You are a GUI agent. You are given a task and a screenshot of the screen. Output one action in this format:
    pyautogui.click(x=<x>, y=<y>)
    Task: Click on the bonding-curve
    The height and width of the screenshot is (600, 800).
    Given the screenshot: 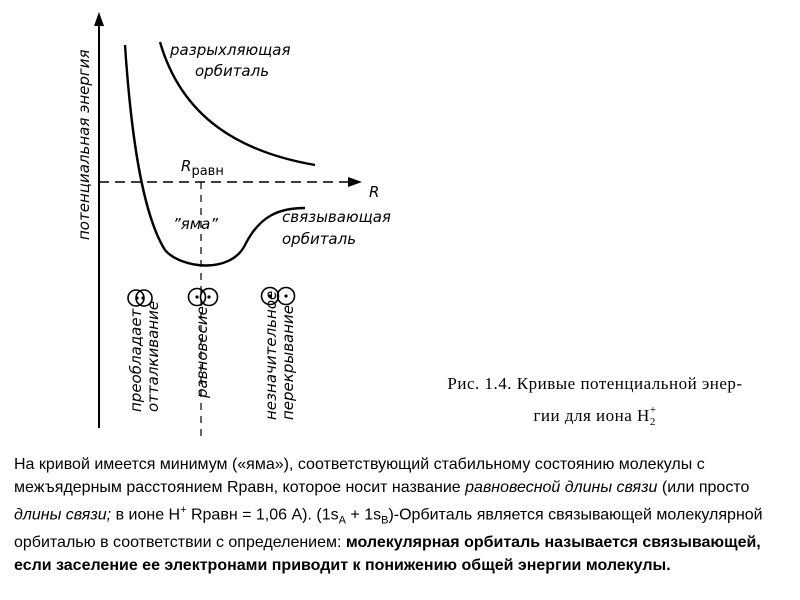 What is the action you would take?
    pyautogui.click(x=214, y=155)
    